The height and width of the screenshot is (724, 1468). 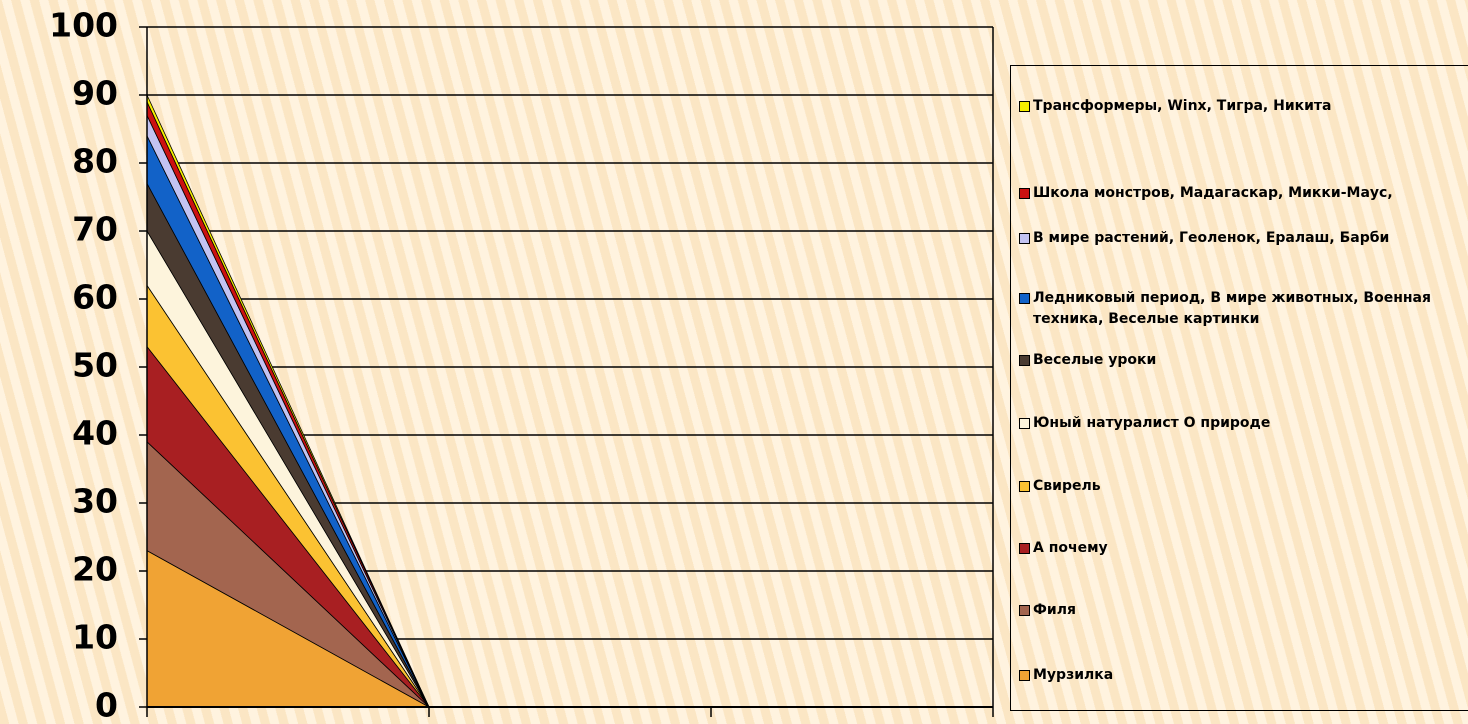 What do you see at coordinates (1243, 360) in the screenshot?
I see `legend-item: Веселые уроки` at bounding box center [1243, 360].